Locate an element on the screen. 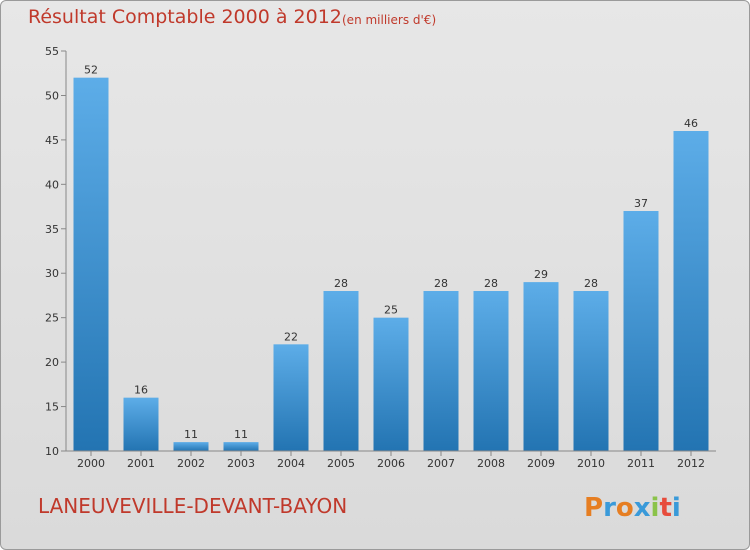  value-label-2008: 28 is located at coordinates (491, 283).